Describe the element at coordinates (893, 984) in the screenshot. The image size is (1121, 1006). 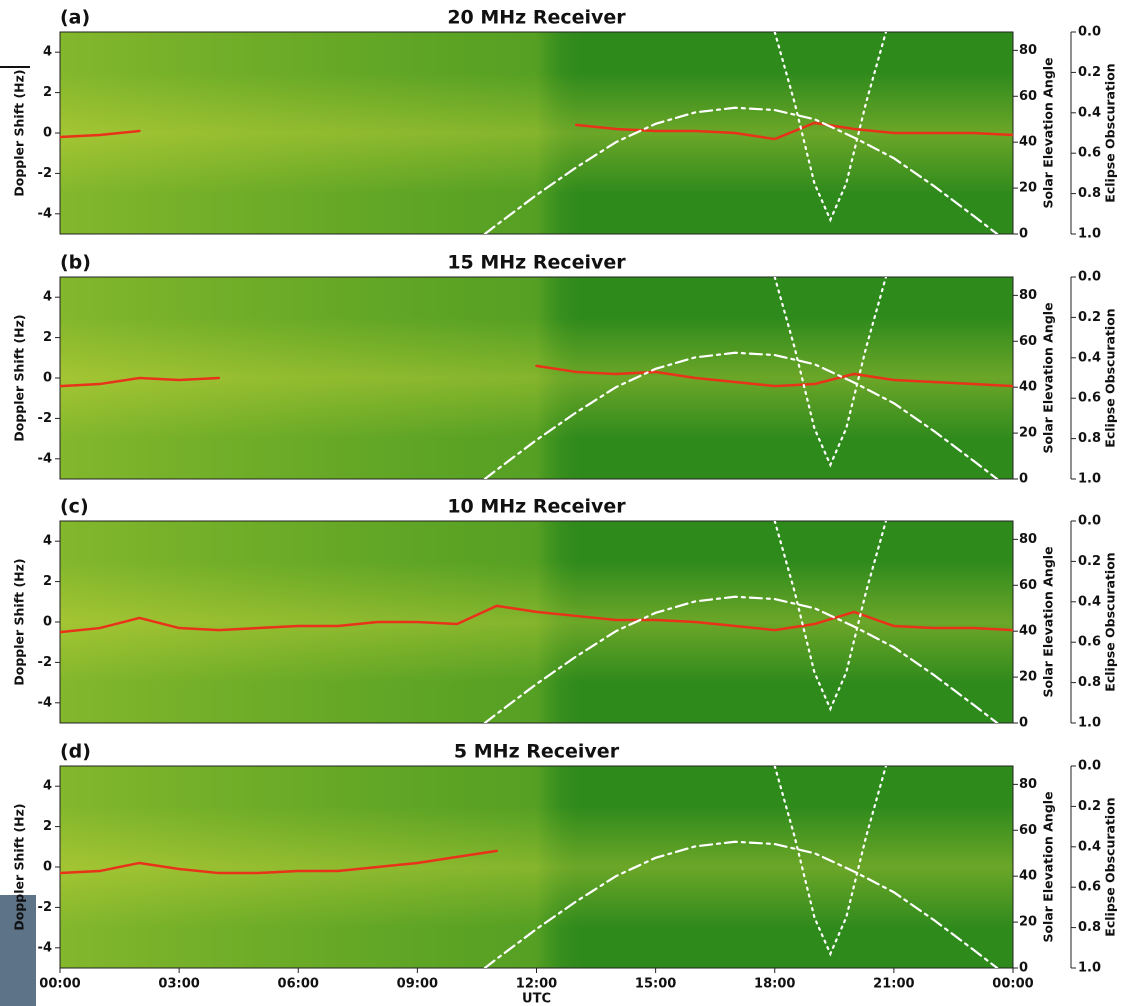
I see `x-tick-label: 21:00` at that location.